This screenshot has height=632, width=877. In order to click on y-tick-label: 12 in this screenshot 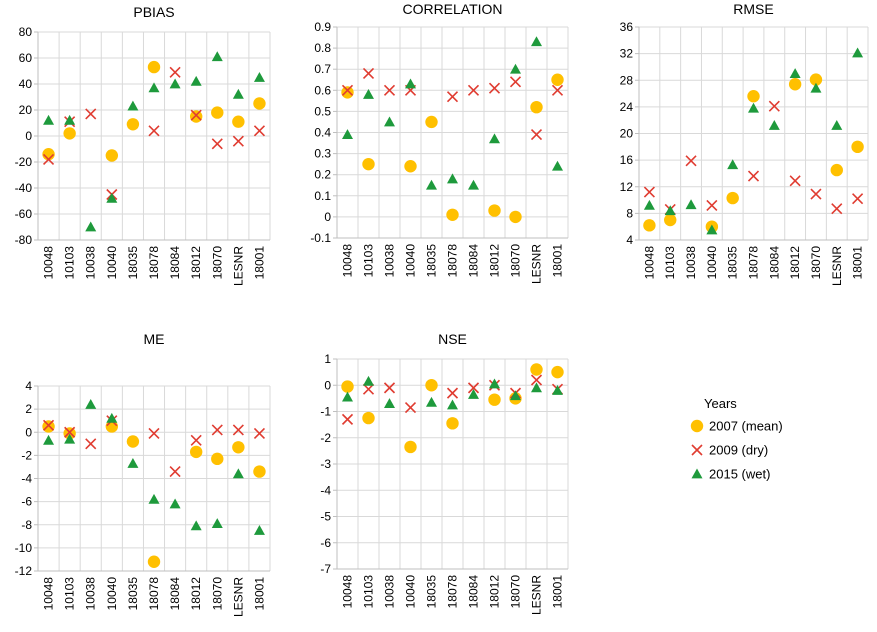, I will do `click(627, 187)`.